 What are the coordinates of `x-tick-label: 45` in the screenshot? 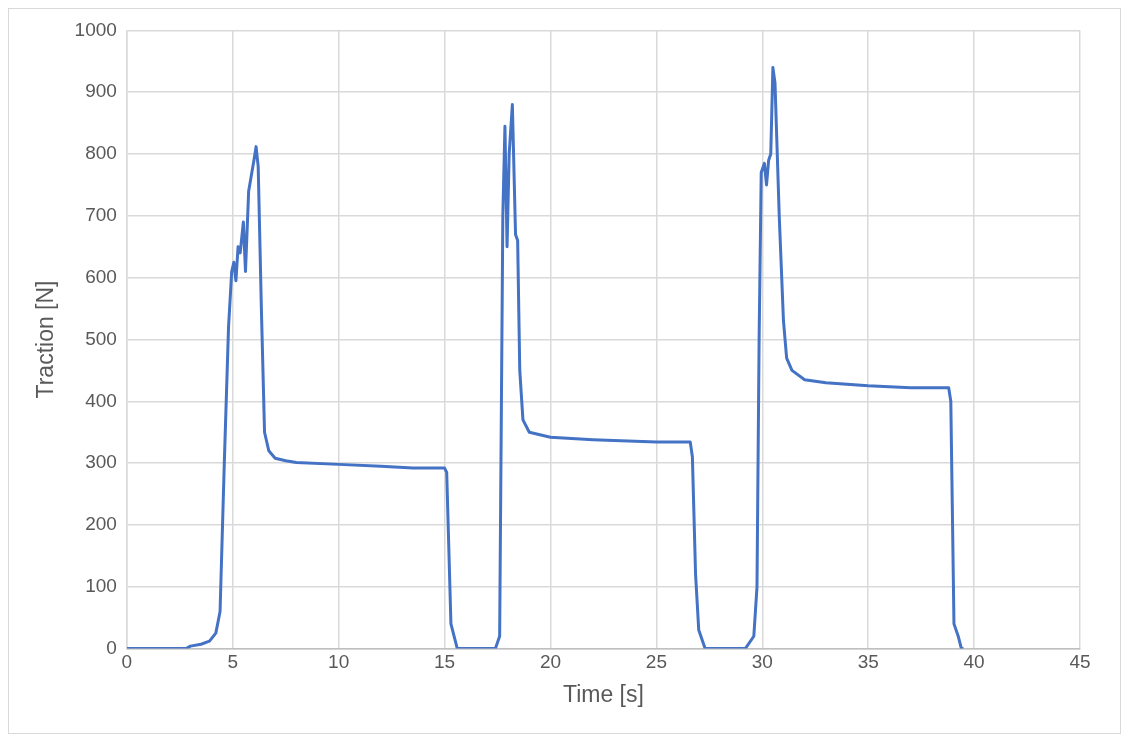 It's located at (1080, 662).